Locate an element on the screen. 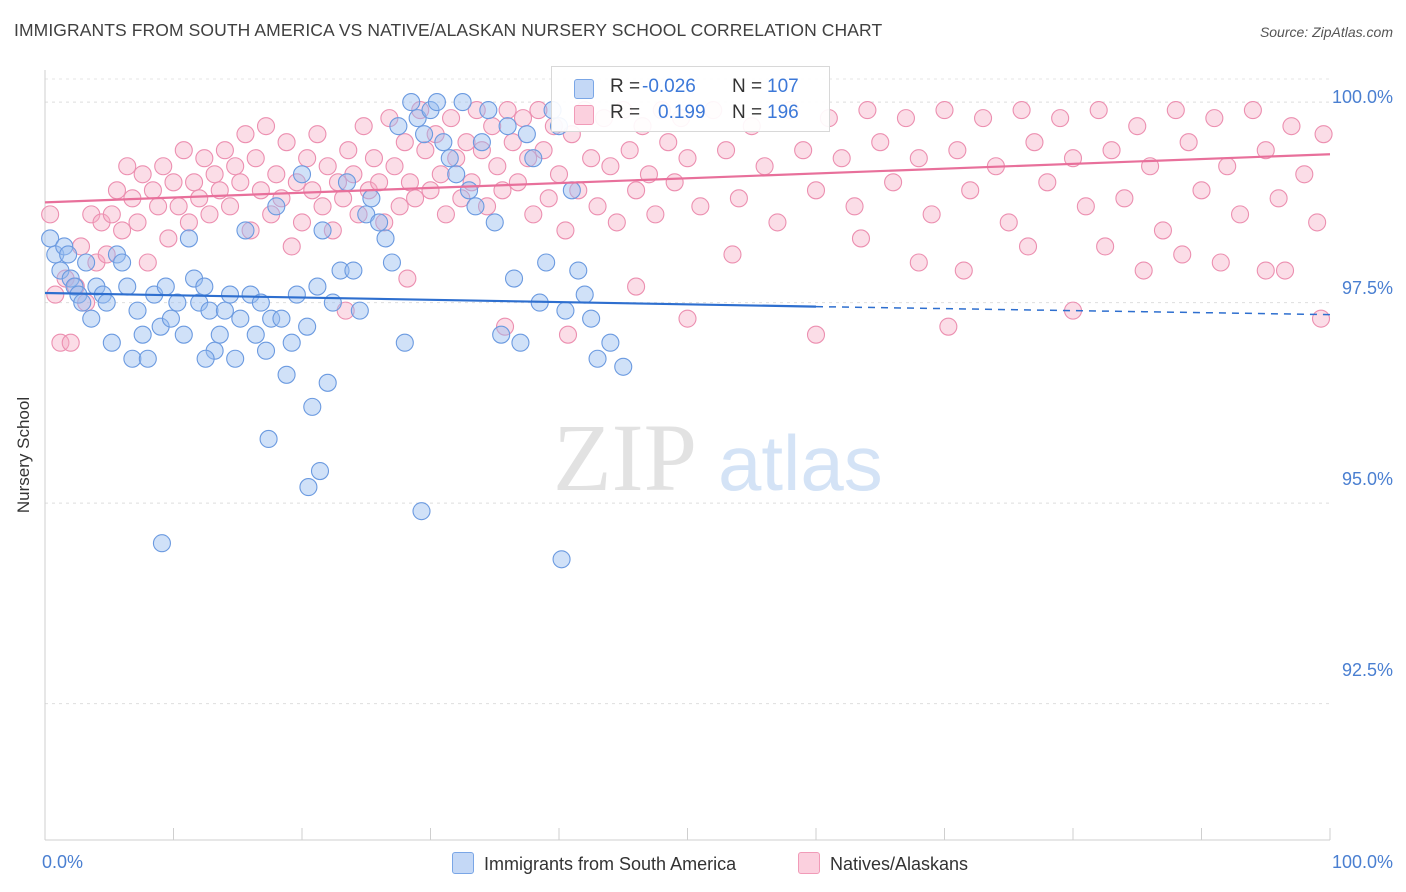 This screenshot has height=892, width=1406. watermark-atlas: atlas is located at coordinates (800, 463).